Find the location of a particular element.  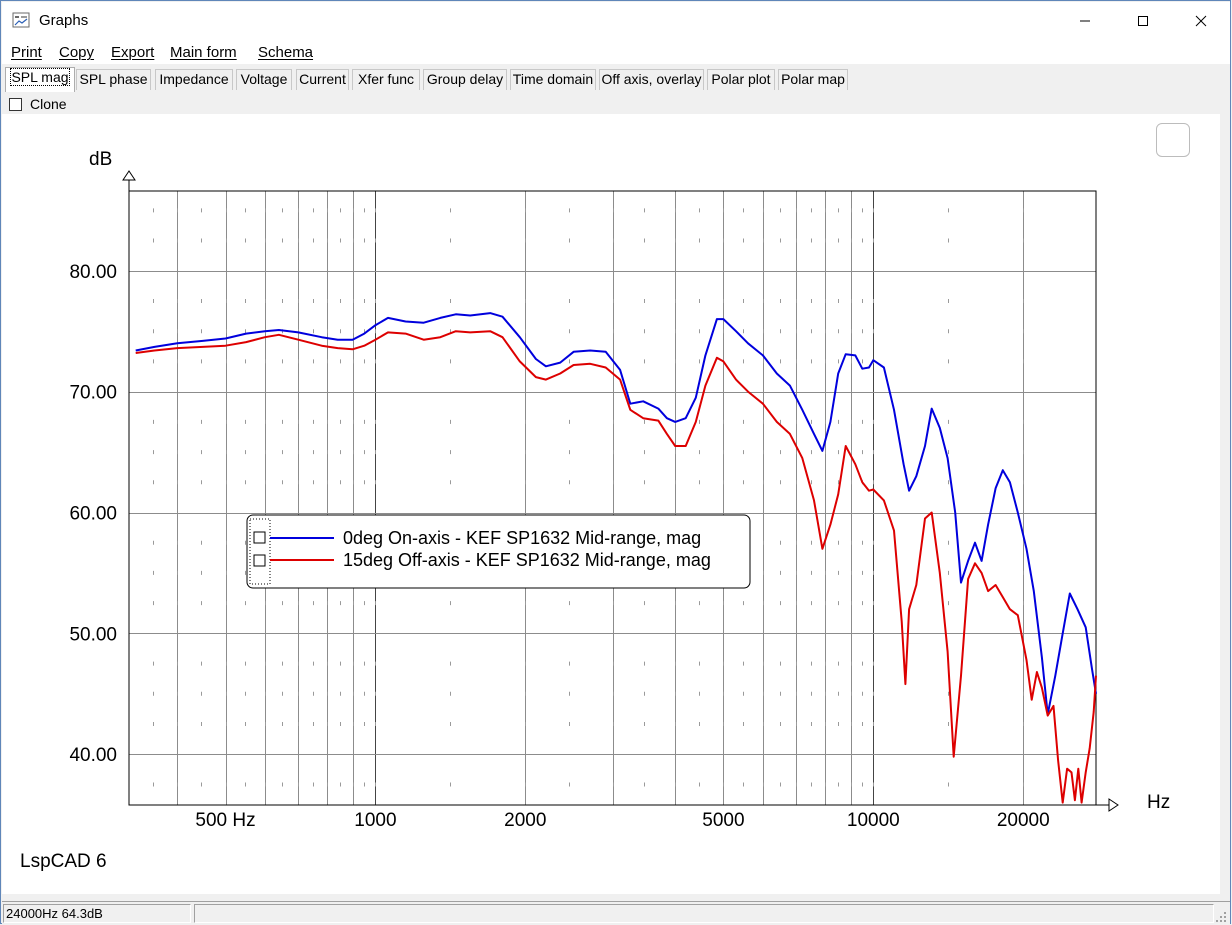

maximize-button is located at coordinates (1143, 20).